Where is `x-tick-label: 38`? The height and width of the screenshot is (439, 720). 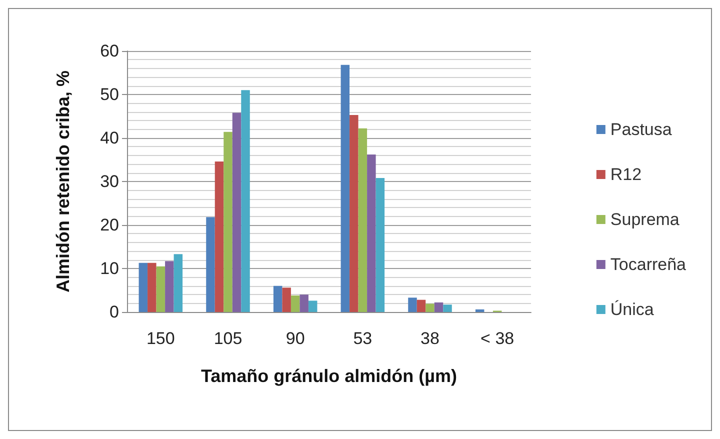
x-tick-label: 38 is located at coordinates (430, 338).